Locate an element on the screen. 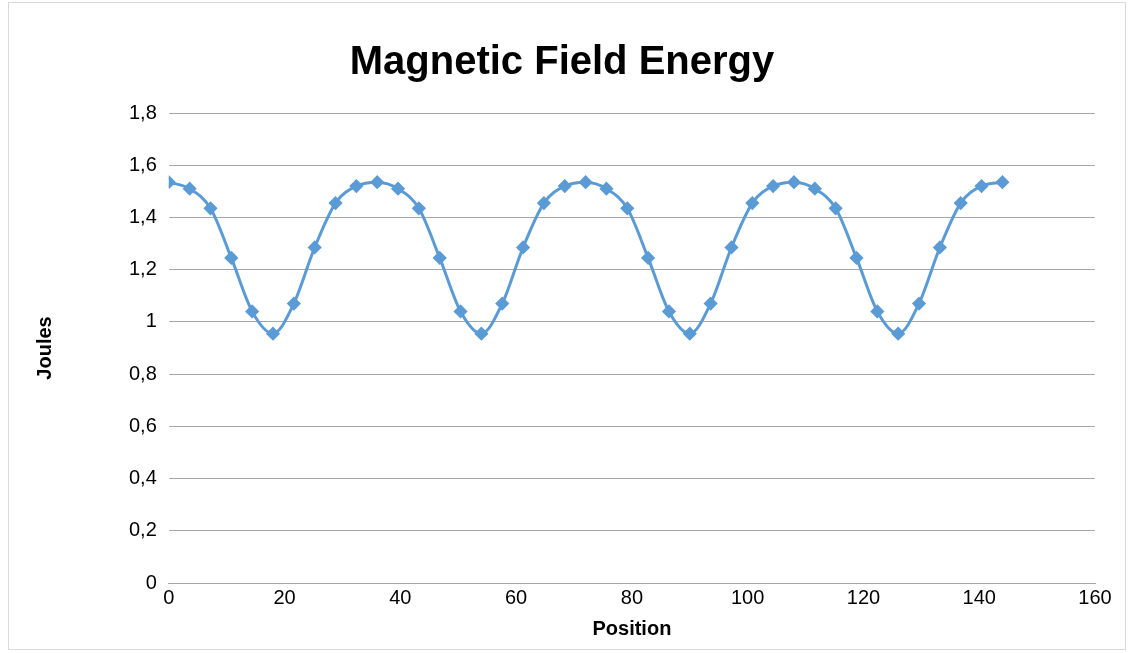 This screenshot has width=1130, height=653. x-tick-label: 120 is located at coordinates (863, 596).